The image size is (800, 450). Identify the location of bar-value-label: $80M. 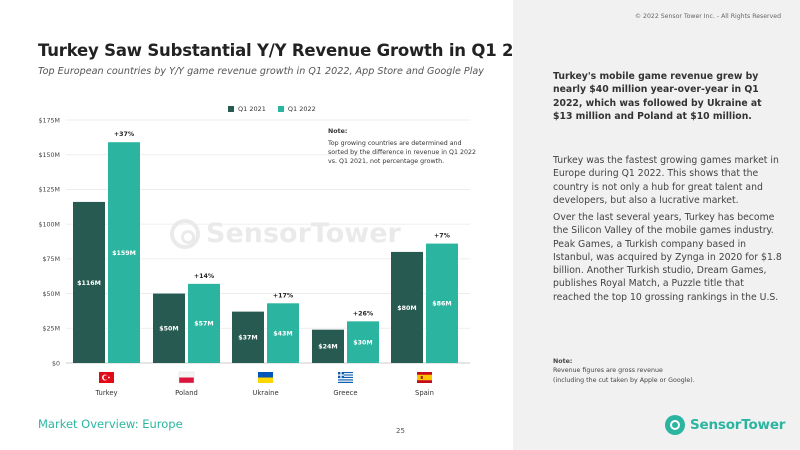
(406, 308).